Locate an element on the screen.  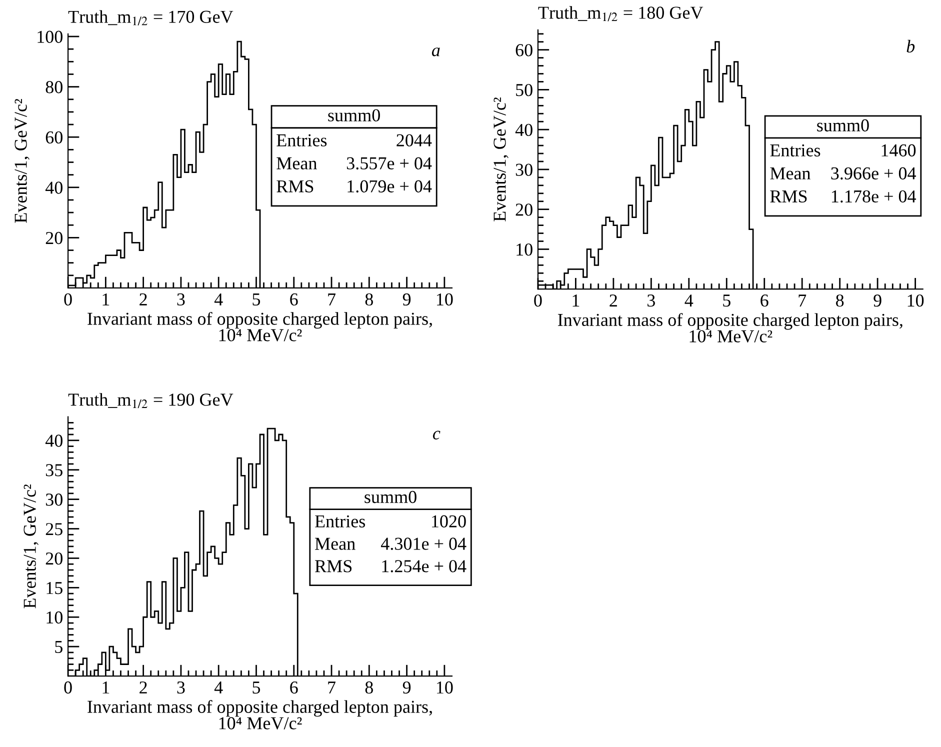
annotation: 1.254e + 04 is located at coordinates (424, 566).